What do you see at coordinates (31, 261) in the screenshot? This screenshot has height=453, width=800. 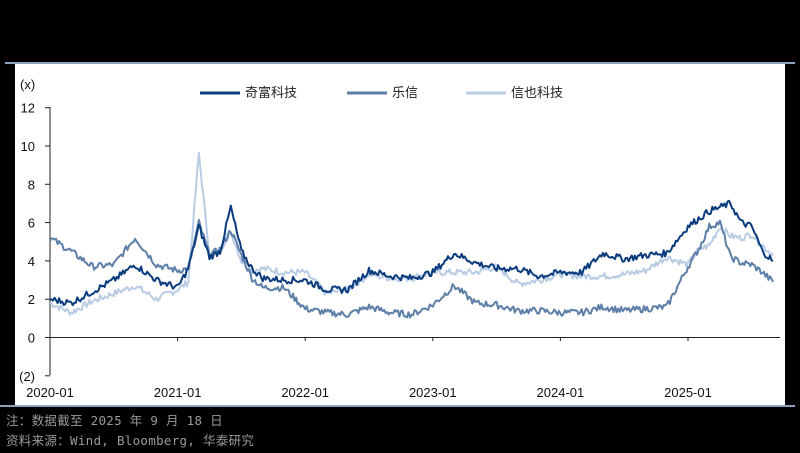 I see `y-tick-label: 4` at bounding box center [31, 261].